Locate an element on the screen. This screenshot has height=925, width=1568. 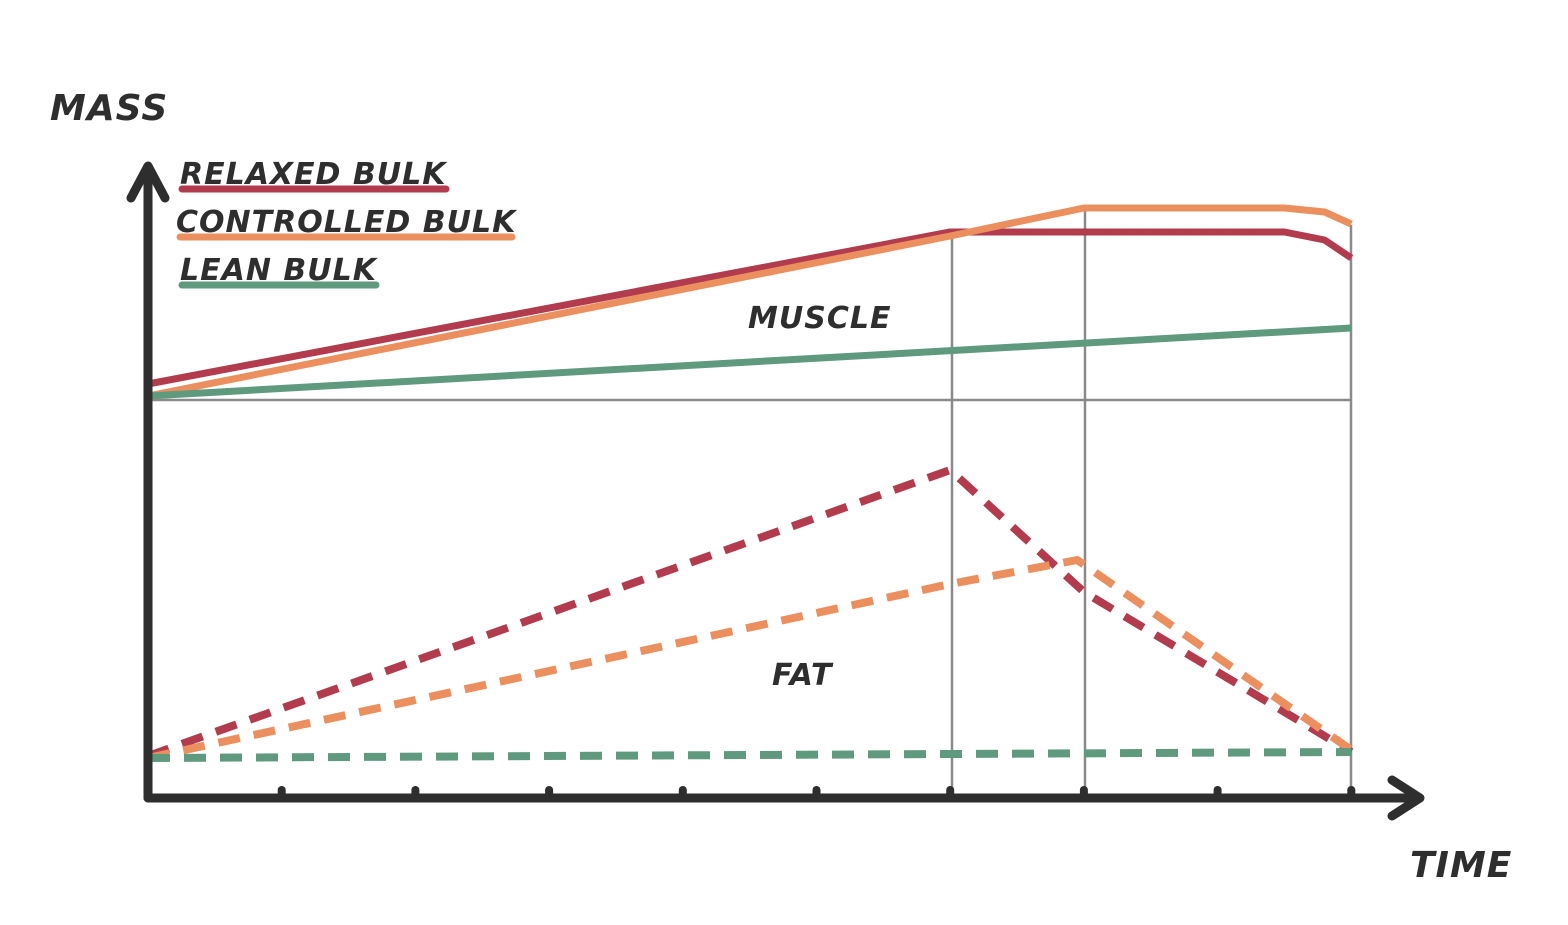
legend: RELAXED BULK CONTROLLED BULK LEAN BULK is located at coordinates (346, 223).